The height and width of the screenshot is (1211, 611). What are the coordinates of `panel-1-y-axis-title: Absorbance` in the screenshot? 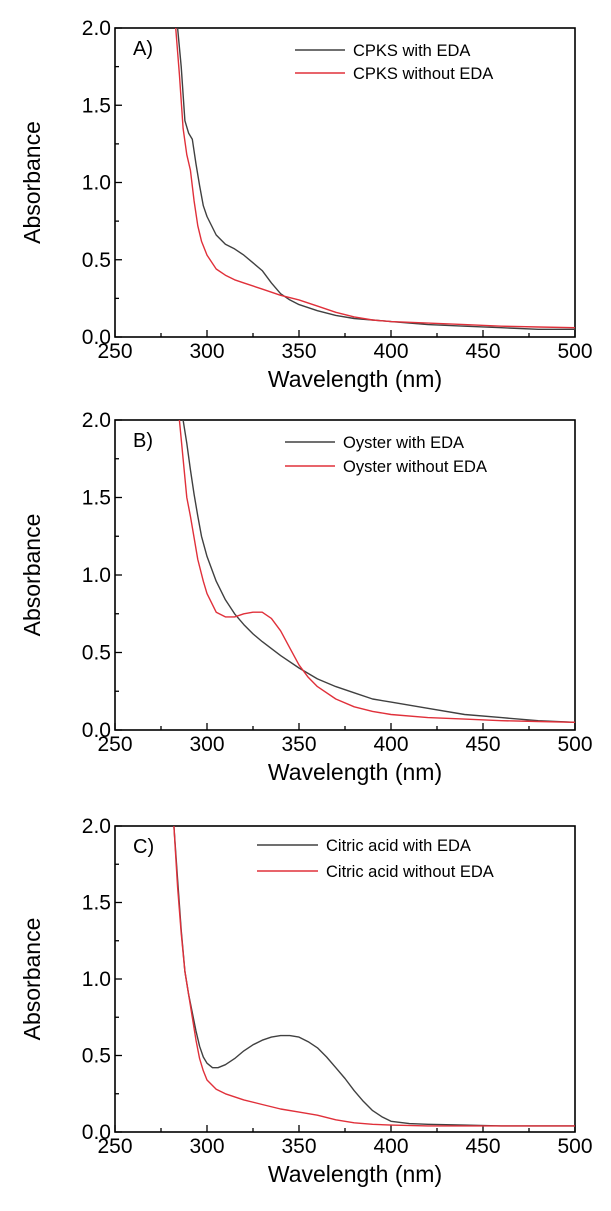 It's located at (32, 182).